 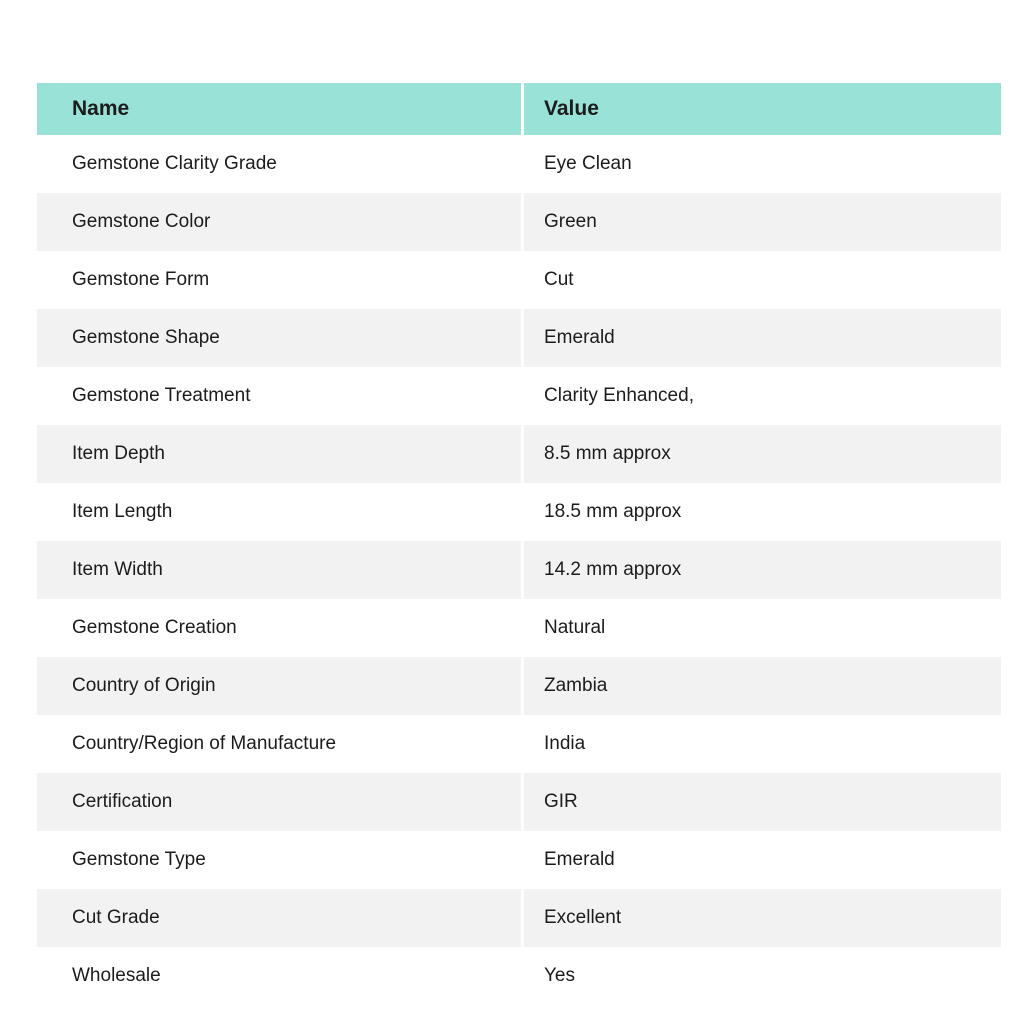 I want to click on column-header-name: Name, so click(x=279, y=109).